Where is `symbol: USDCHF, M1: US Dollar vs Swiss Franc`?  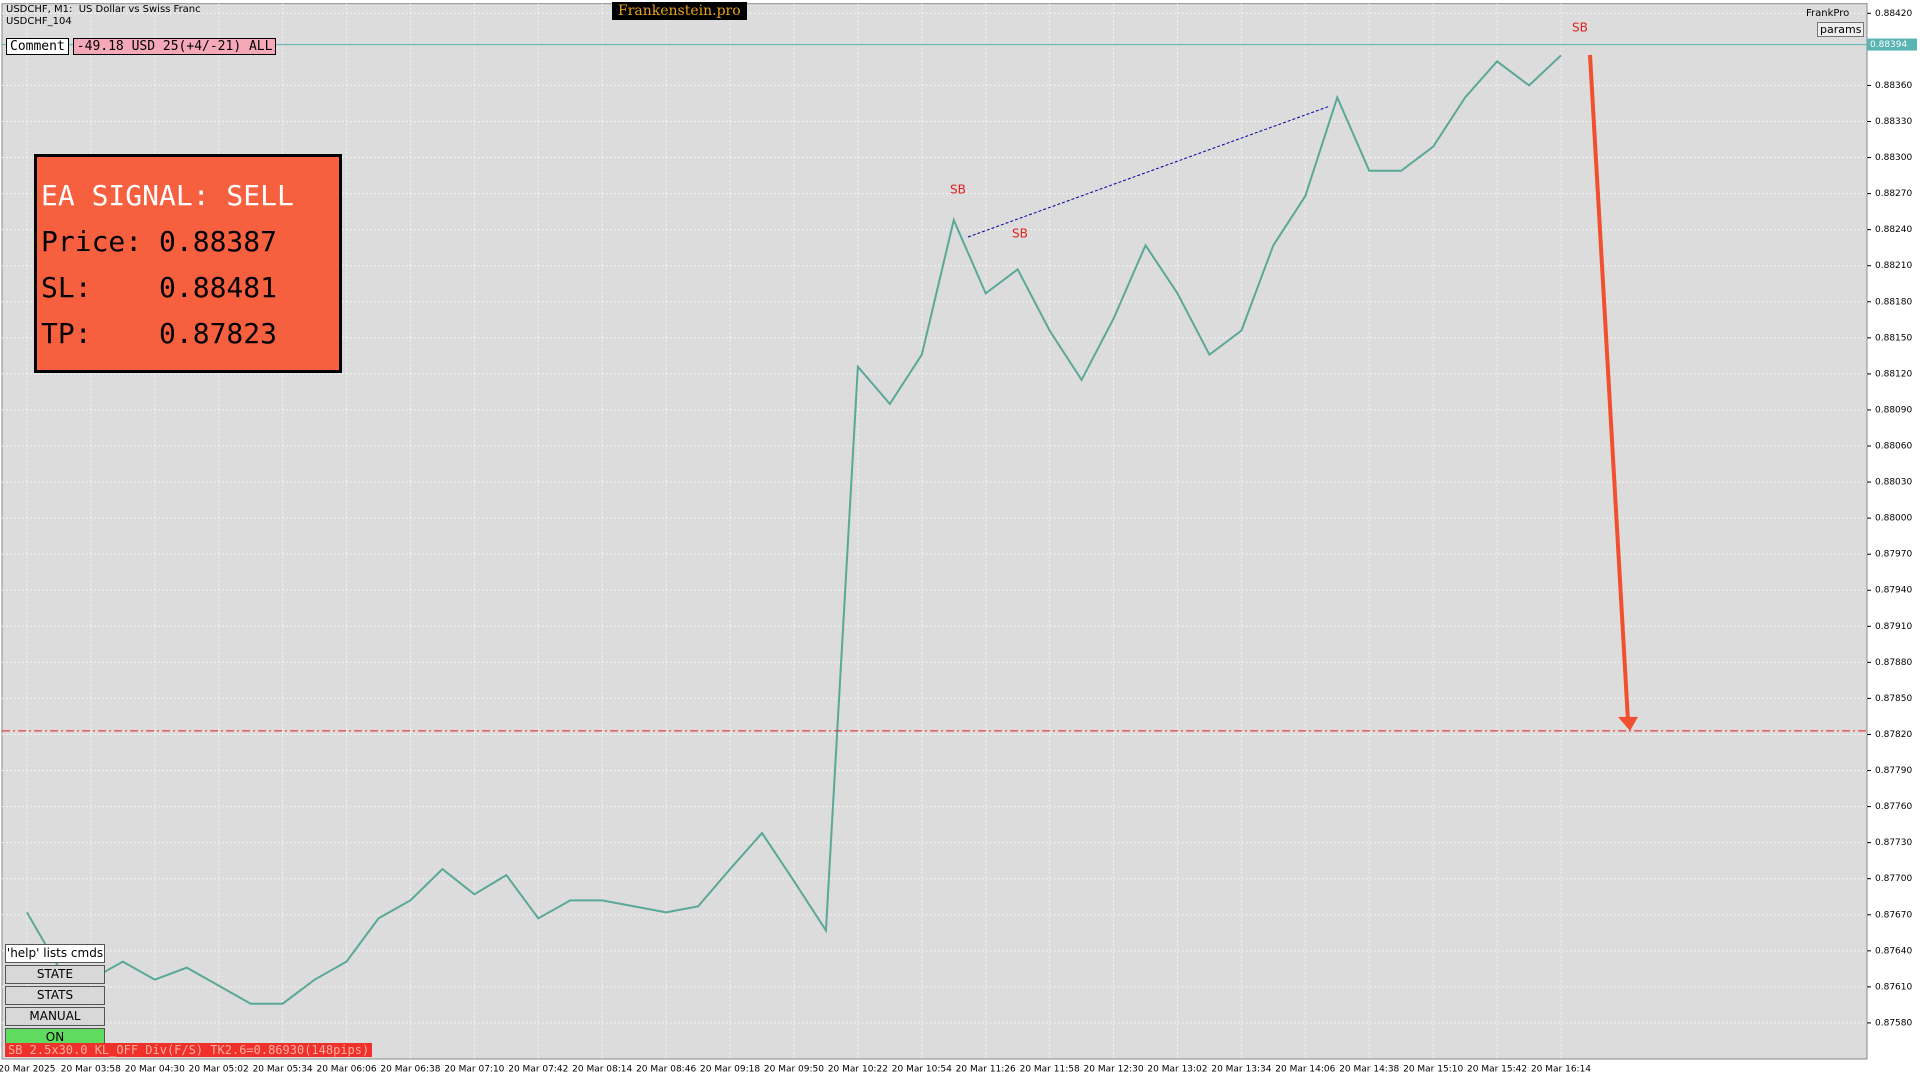
symbol: USDCHF, M1: US Dollar vs Swiss Franc is located at coordinates (103, 9).